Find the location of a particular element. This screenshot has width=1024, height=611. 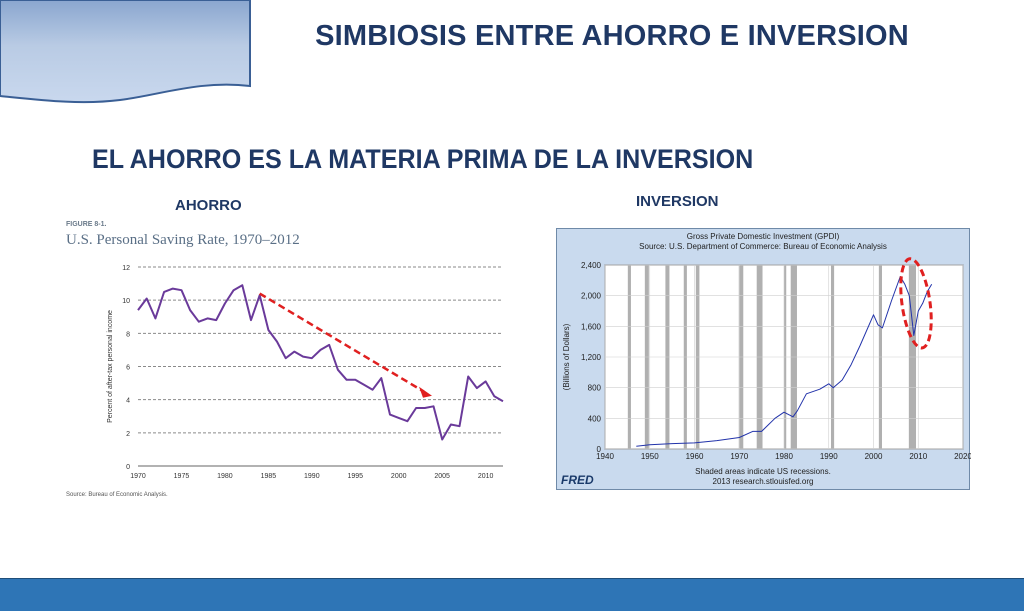

gpdi-x-tick-label: 1960 is located at coordinates (695, 456).